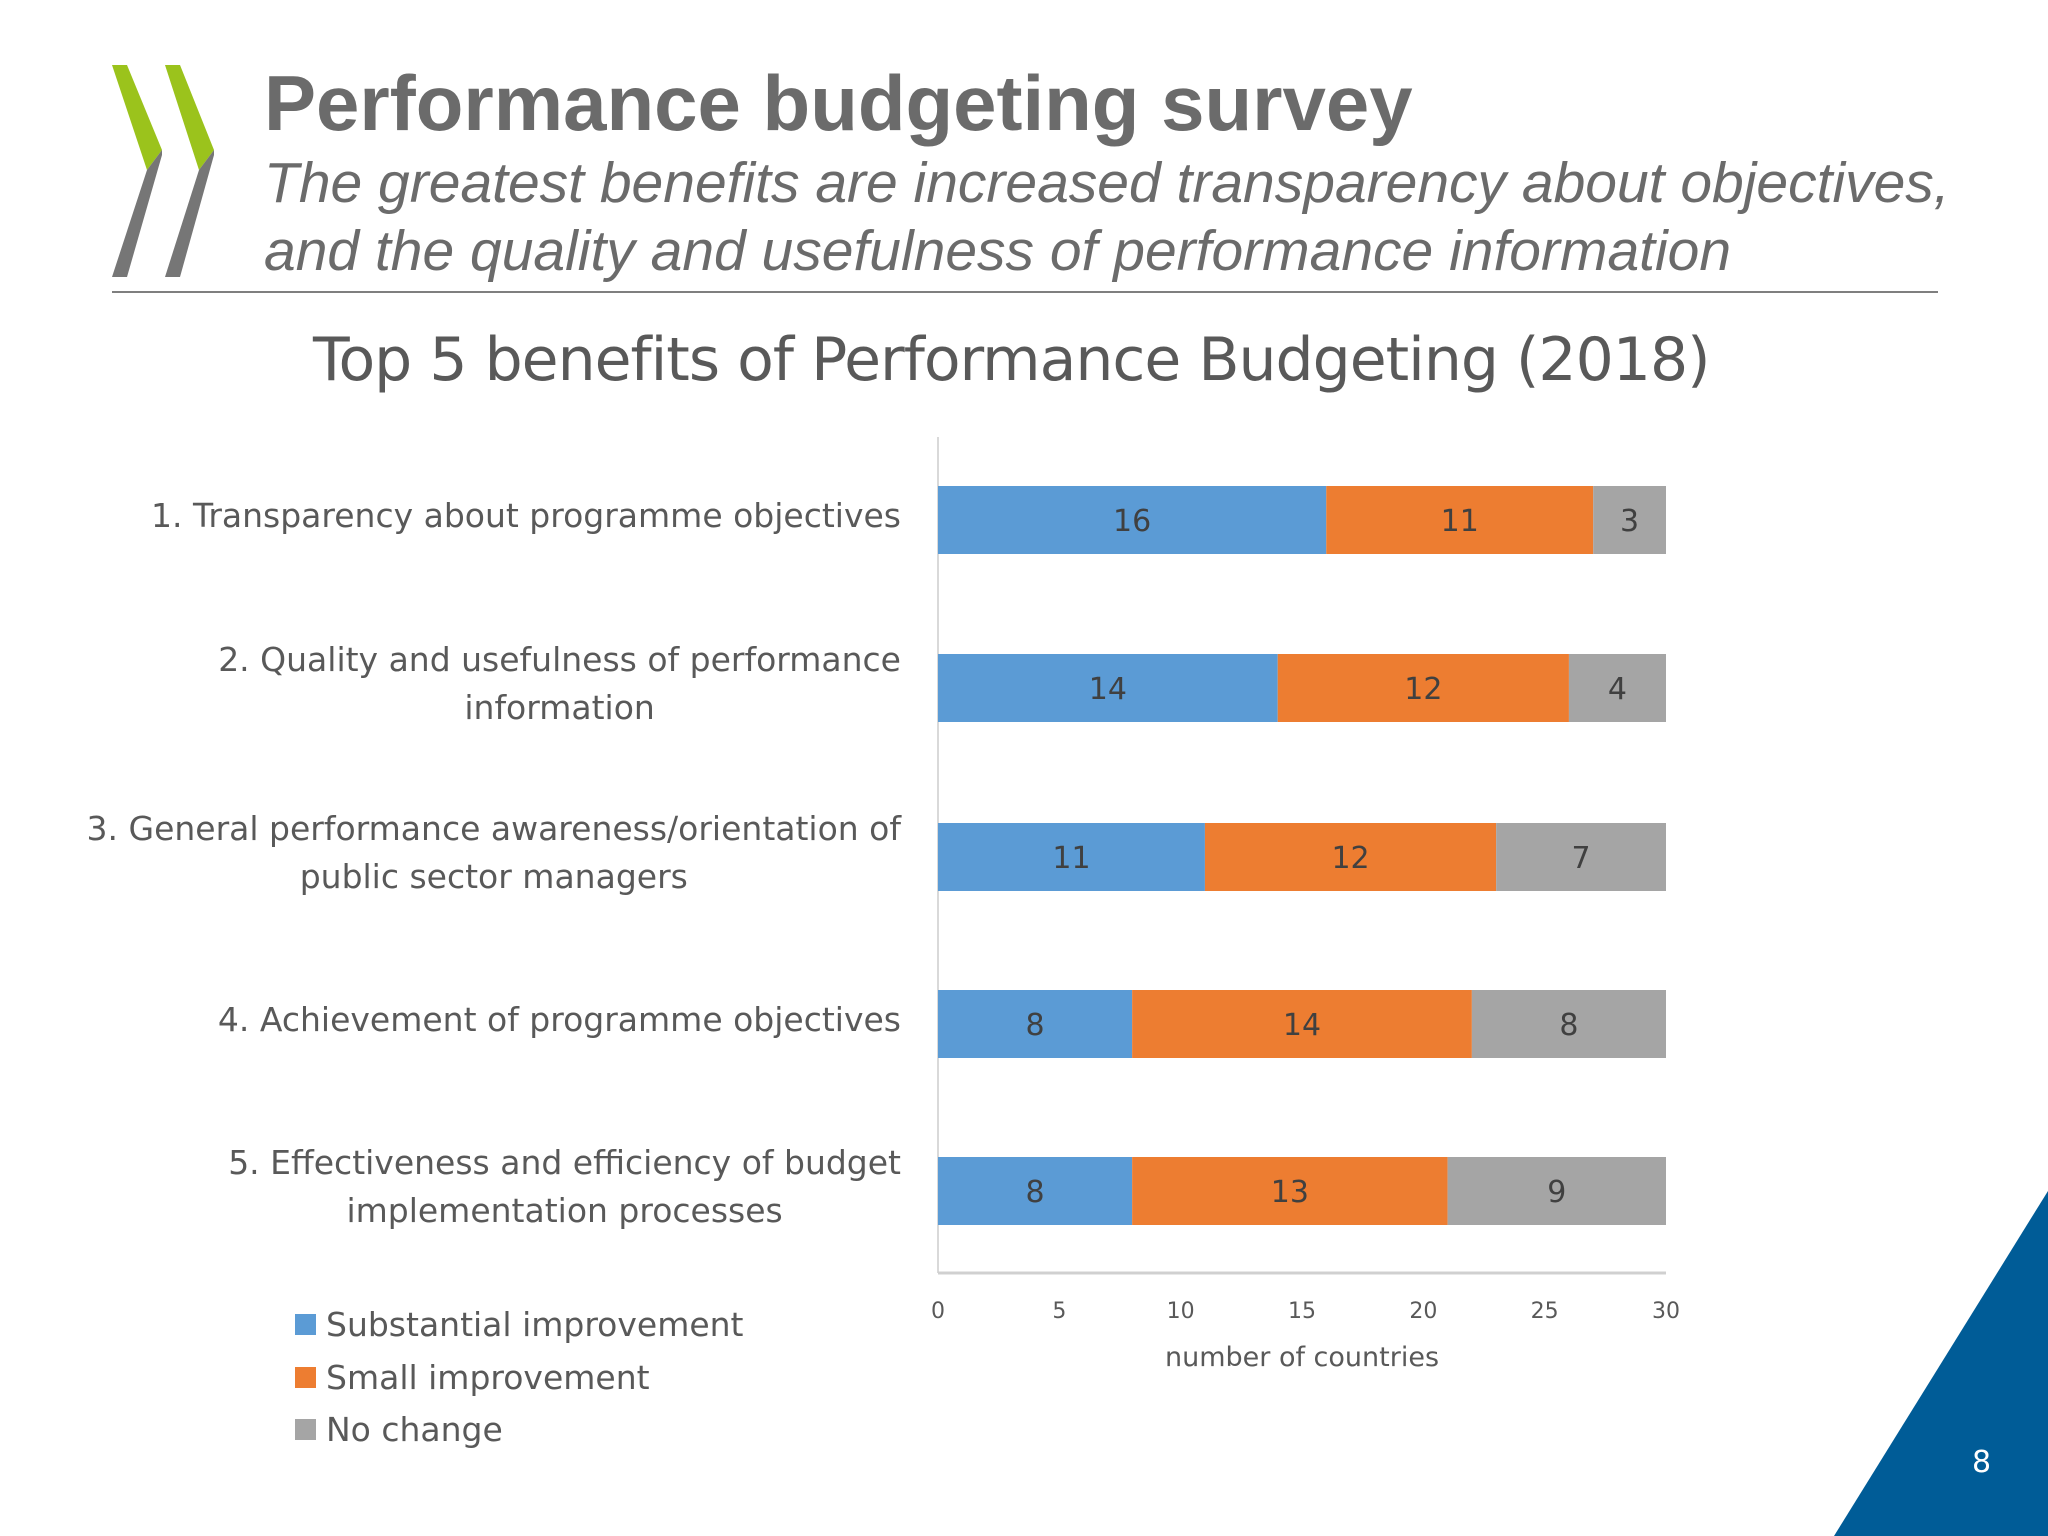 This screenshot has height=1536, width=2048. What do you see at coordinates (1302, 1357) in the screenshot?
I see `x-axis-label: number of countries` at bounding box center [1302, 1357].